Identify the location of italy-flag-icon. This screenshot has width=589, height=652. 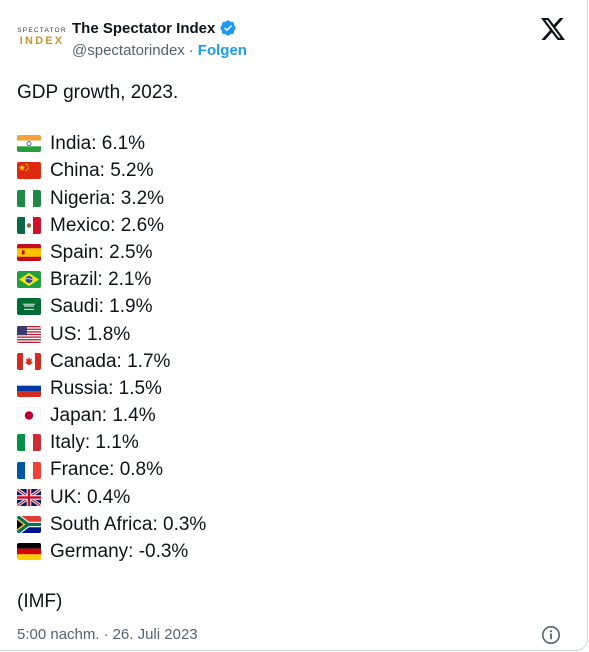
(29, 443).